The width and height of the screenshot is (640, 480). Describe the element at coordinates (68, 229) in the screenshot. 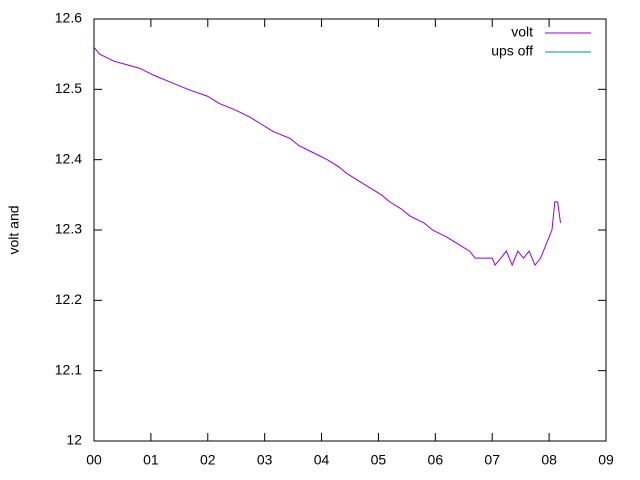

I see `y-tick-label: 12.3` at that location.